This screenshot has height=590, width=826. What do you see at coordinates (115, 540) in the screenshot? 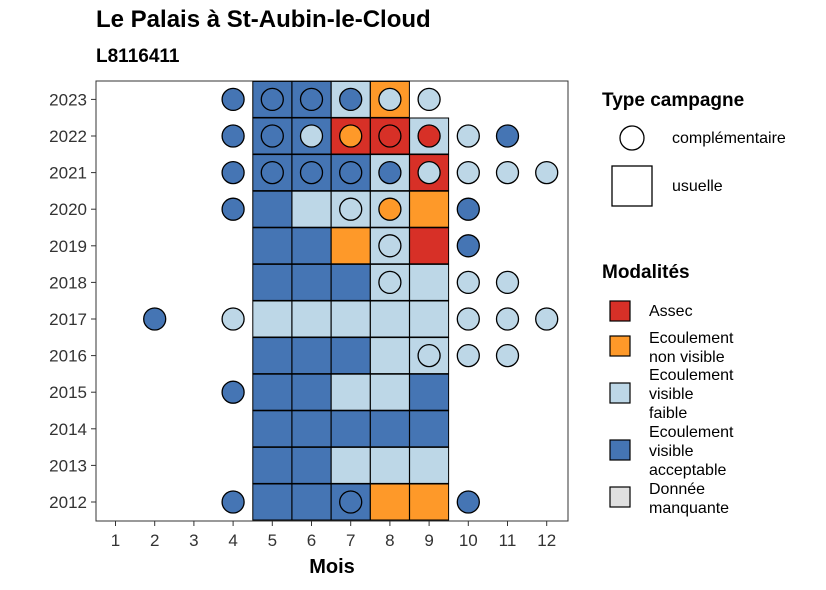
I see `x-tick-label: 1` at bounding box center [115, 540].